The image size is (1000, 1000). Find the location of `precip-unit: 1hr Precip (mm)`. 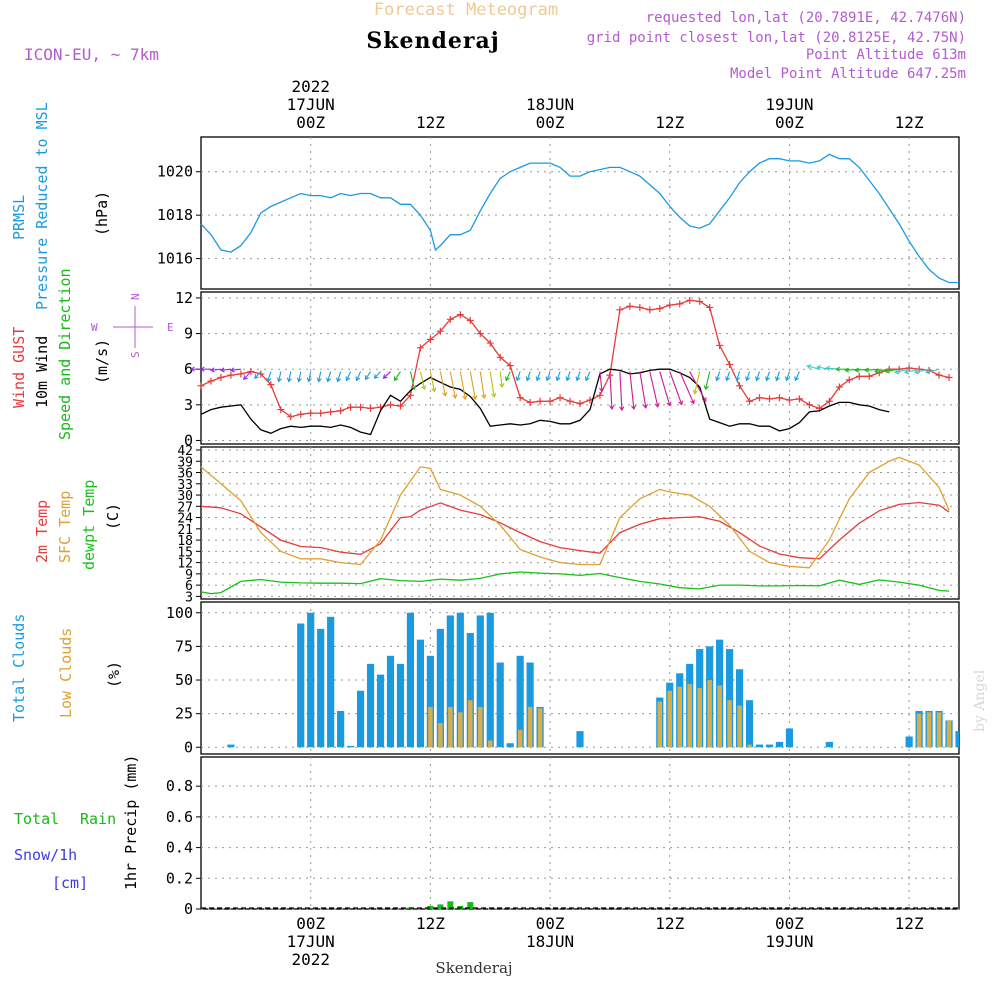

precip-unit: 1hr Precip (mm) is located at coordinates (131, 822).